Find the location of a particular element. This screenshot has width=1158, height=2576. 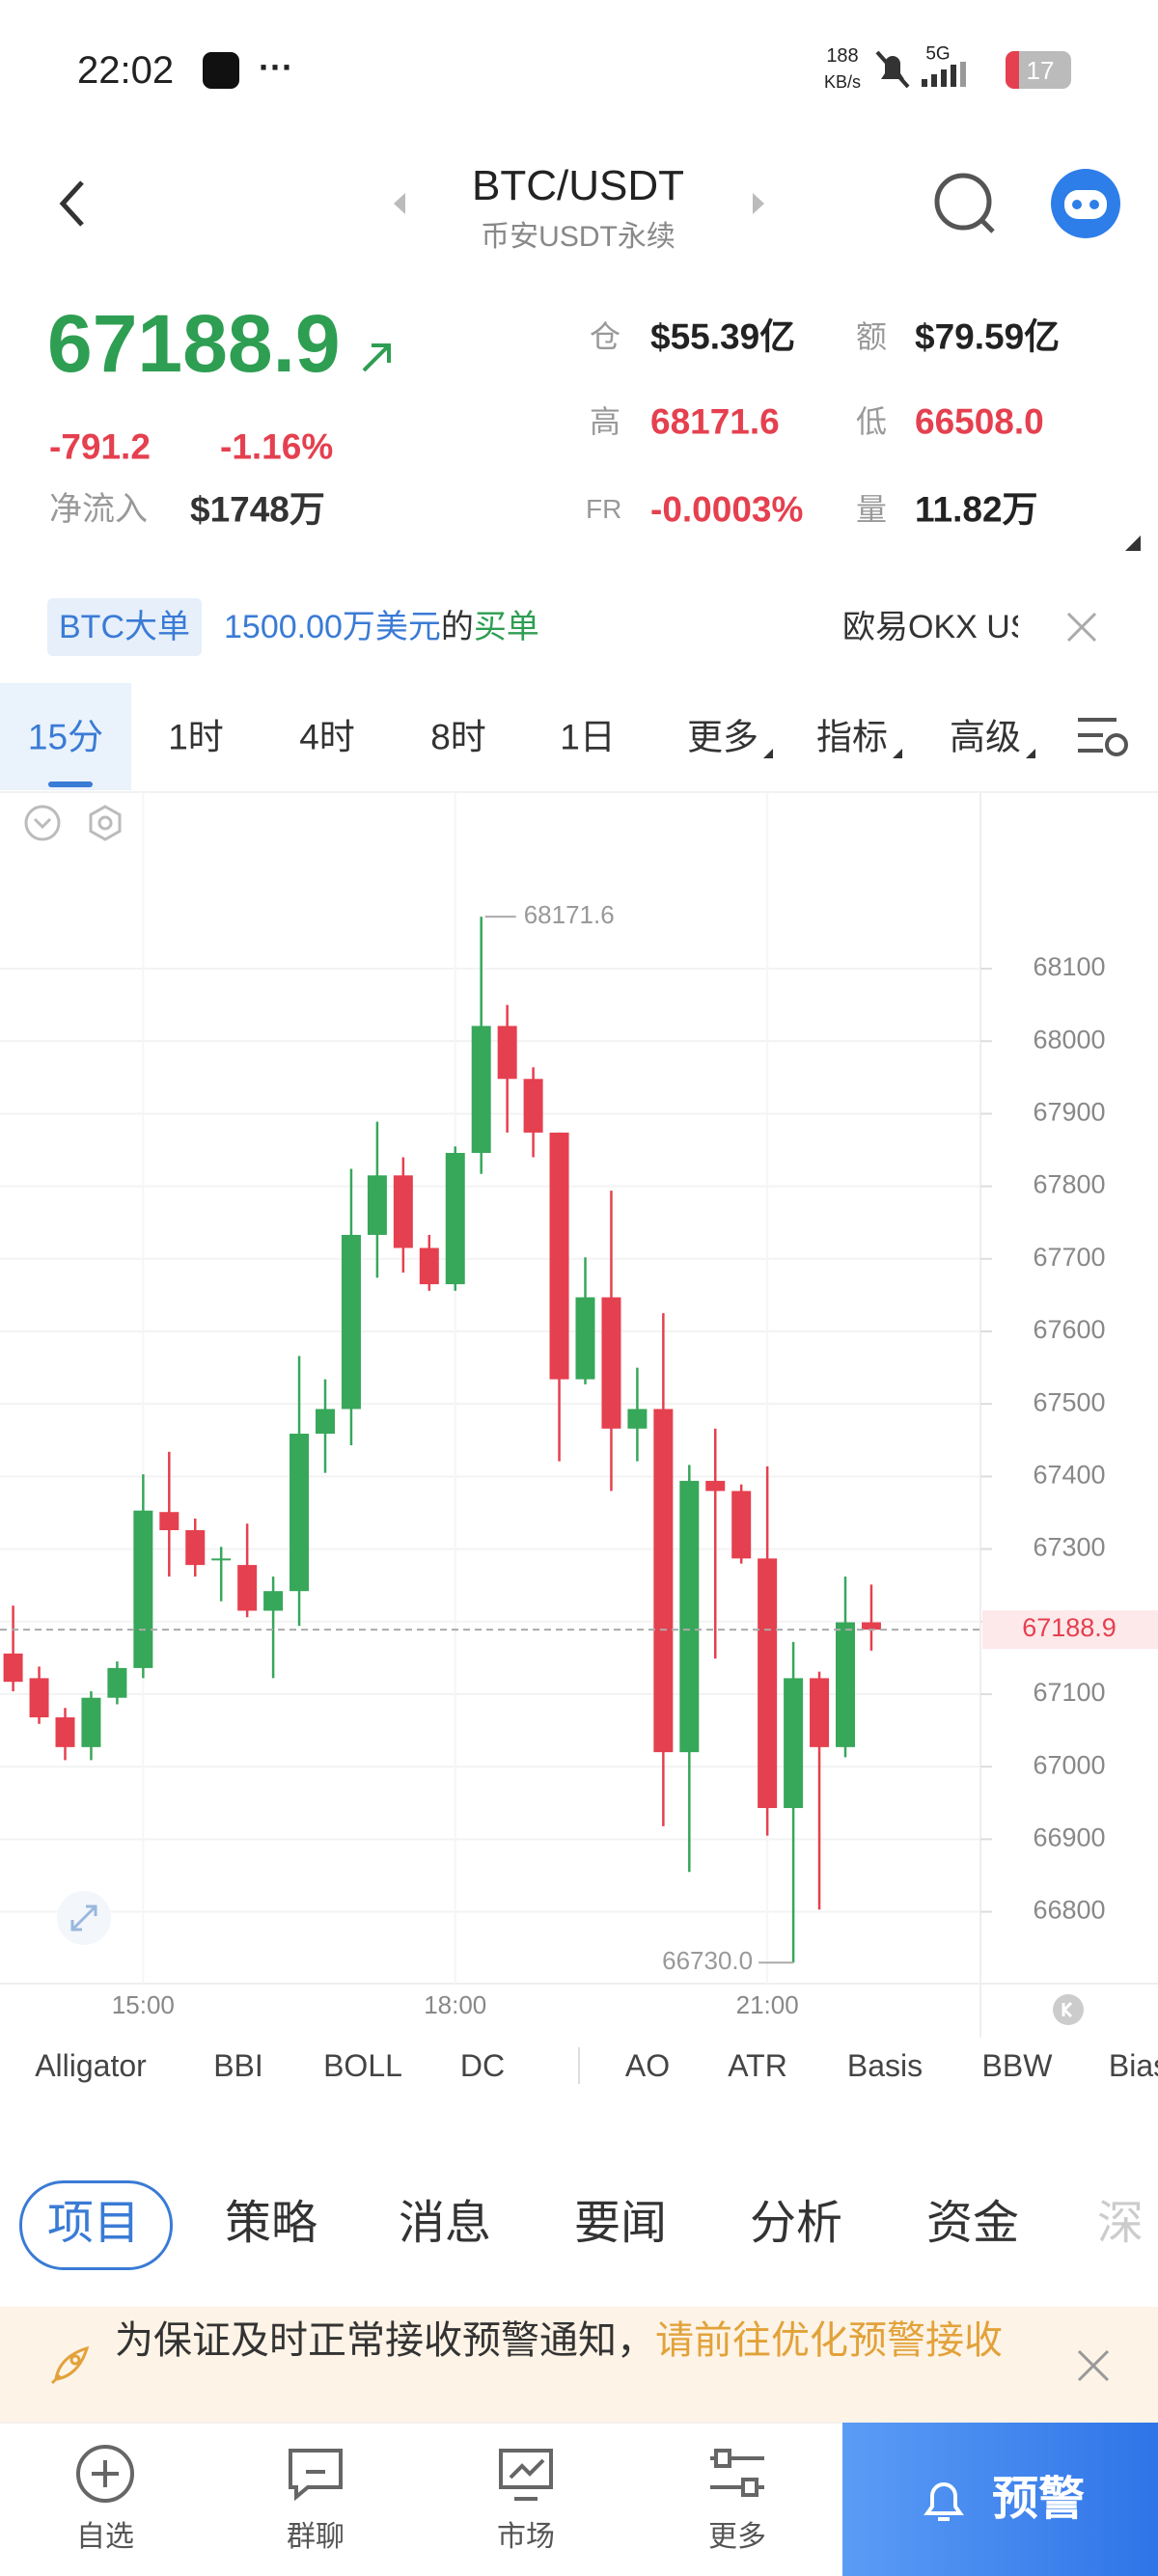

next-pair is located at coordinates (758, 204).